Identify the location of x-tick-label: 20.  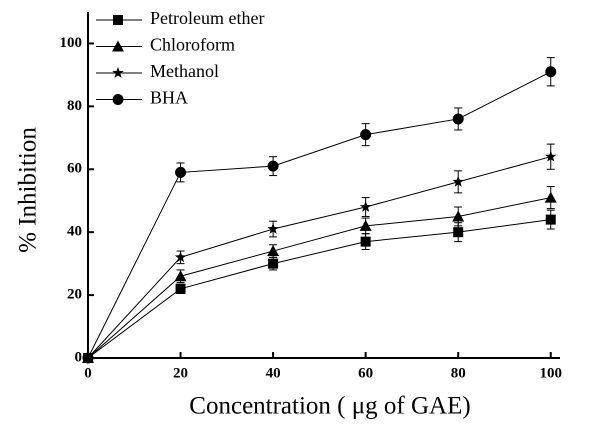
(180, 373).